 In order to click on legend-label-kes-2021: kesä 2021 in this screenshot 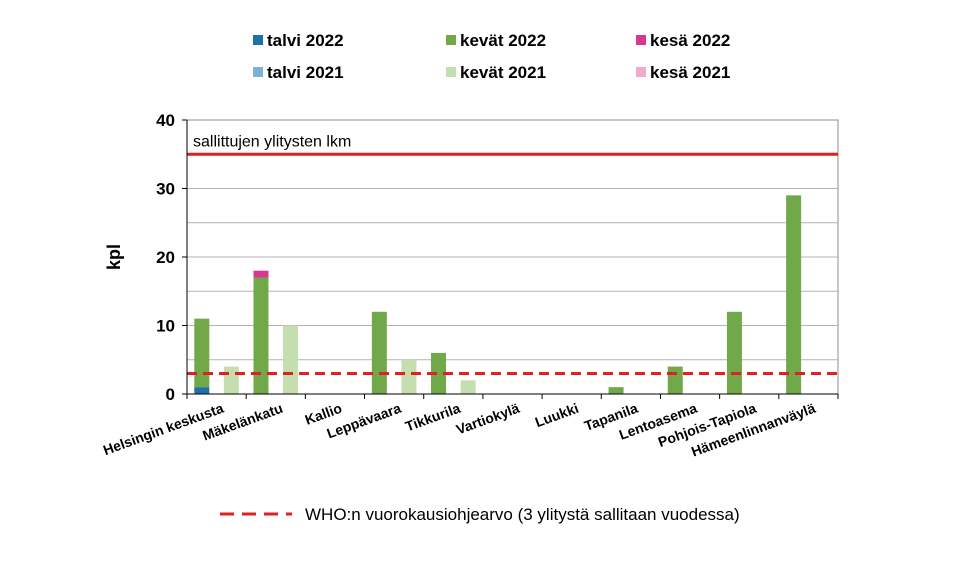, I will do `click(690, 72)`.